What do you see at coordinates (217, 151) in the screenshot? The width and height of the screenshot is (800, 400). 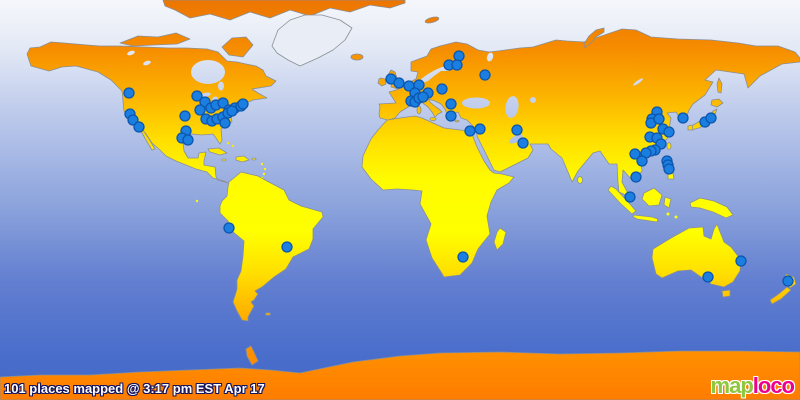 I see `cuba` at bounding box center [217, 151].